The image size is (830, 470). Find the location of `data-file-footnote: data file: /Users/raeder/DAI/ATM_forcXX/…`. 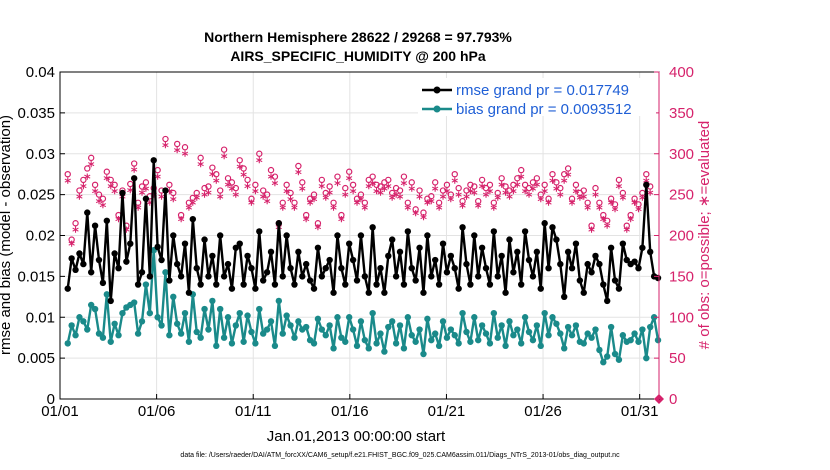

data-file-footnote: data file: /Users/raeder/DAI/ATM_forcXX/… is located at coordinates (400, 455).